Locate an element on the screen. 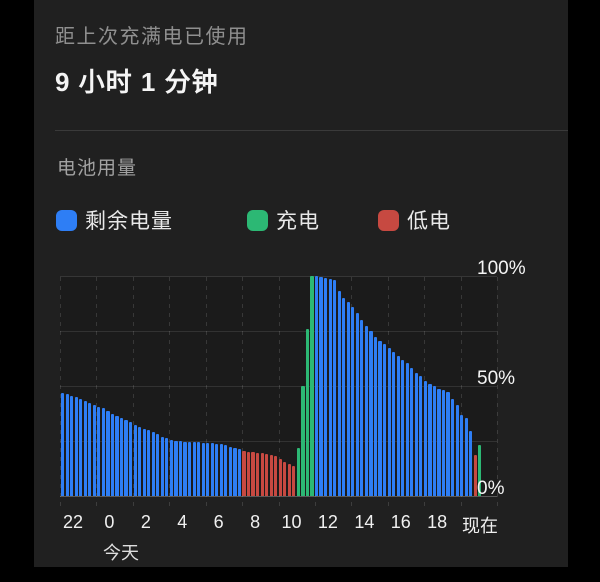 The image size is (600, 582). legend-swatch-low is located at coordinates (388, 220).